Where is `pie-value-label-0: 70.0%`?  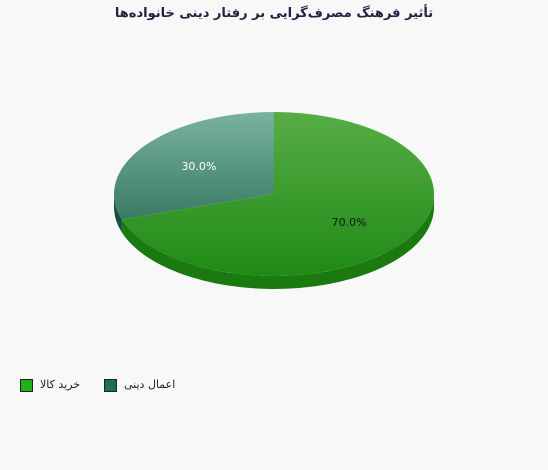 pie-value-label-0: 70.0% is located at coordinates (349, 222).